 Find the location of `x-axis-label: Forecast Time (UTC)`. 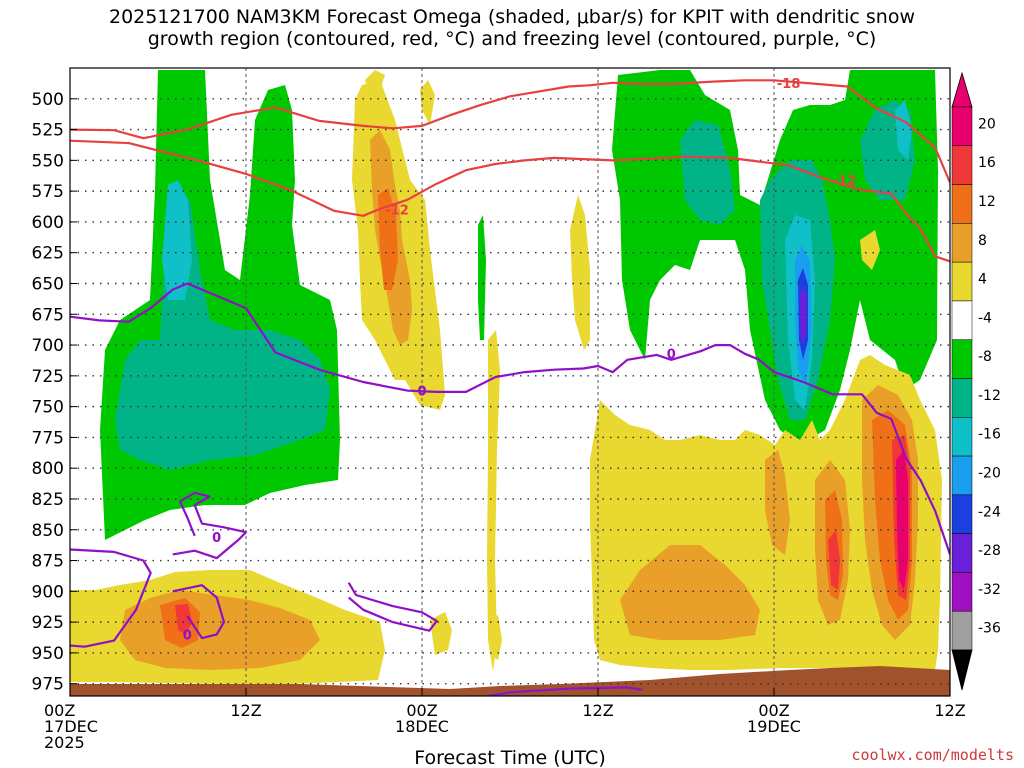

x-axis-label: Forecast Time (UTC) is located at coordinates (509, 757).